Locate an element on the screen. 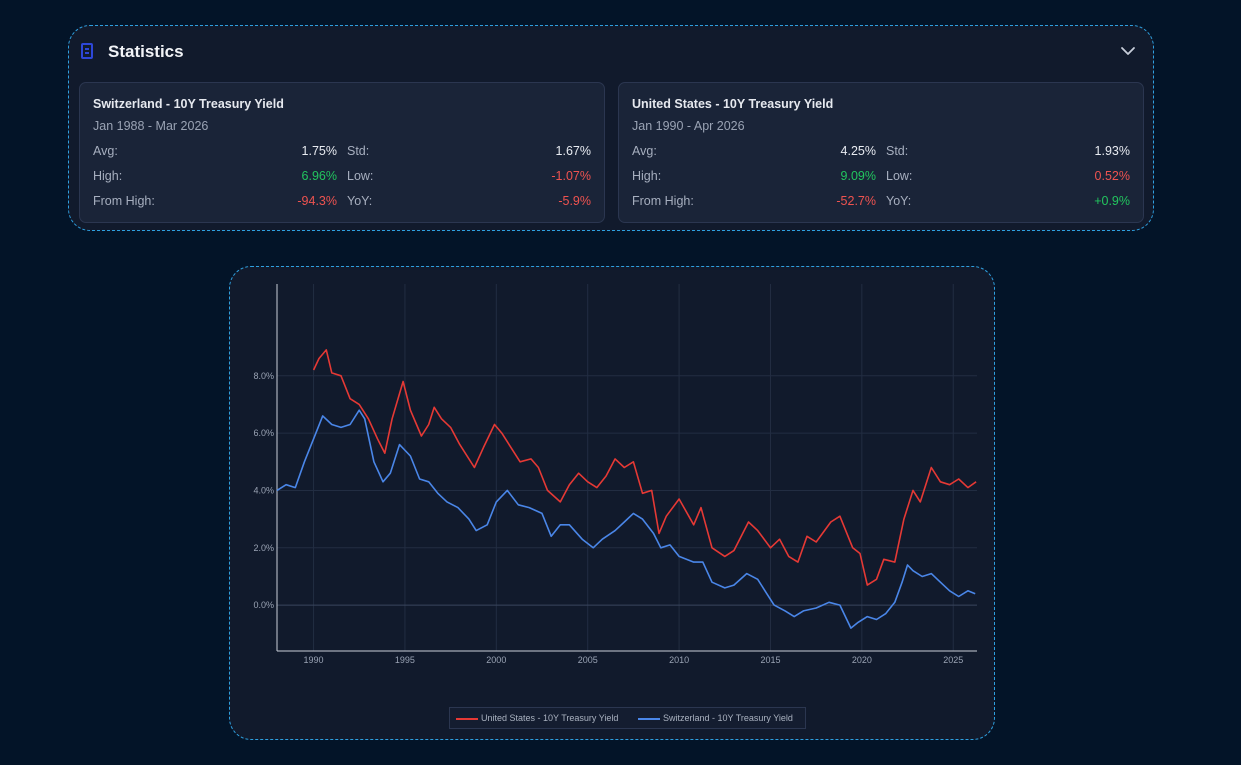 This screenshot has width=1241, height=765. y-tick-label: 8.0% is located at coordinates (263, 376).